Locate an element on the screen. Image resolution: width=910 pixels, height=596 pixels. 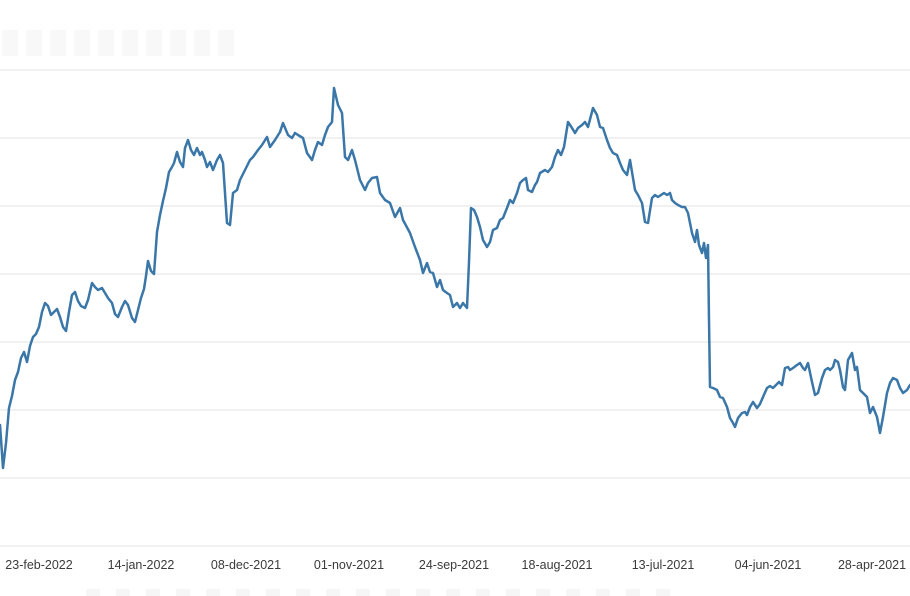
x-axis-tick-label: 14-jan-2022 is located at coordinates (141, 565).